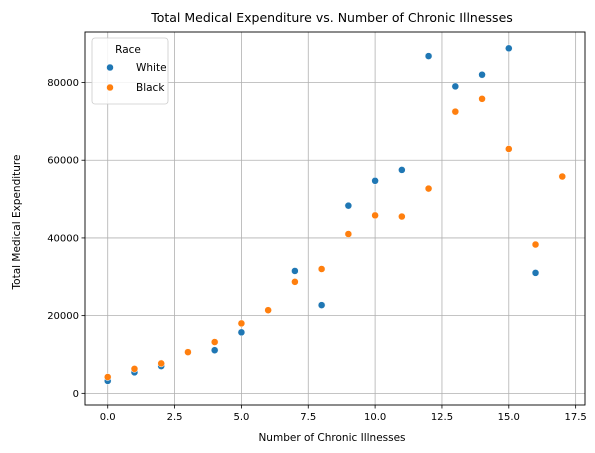 This screenshot has height=453, width=595. What do you see at coordinates (151, 68) in the screenshot?
I see `legend-label: White` at bounding box center [151, 68].